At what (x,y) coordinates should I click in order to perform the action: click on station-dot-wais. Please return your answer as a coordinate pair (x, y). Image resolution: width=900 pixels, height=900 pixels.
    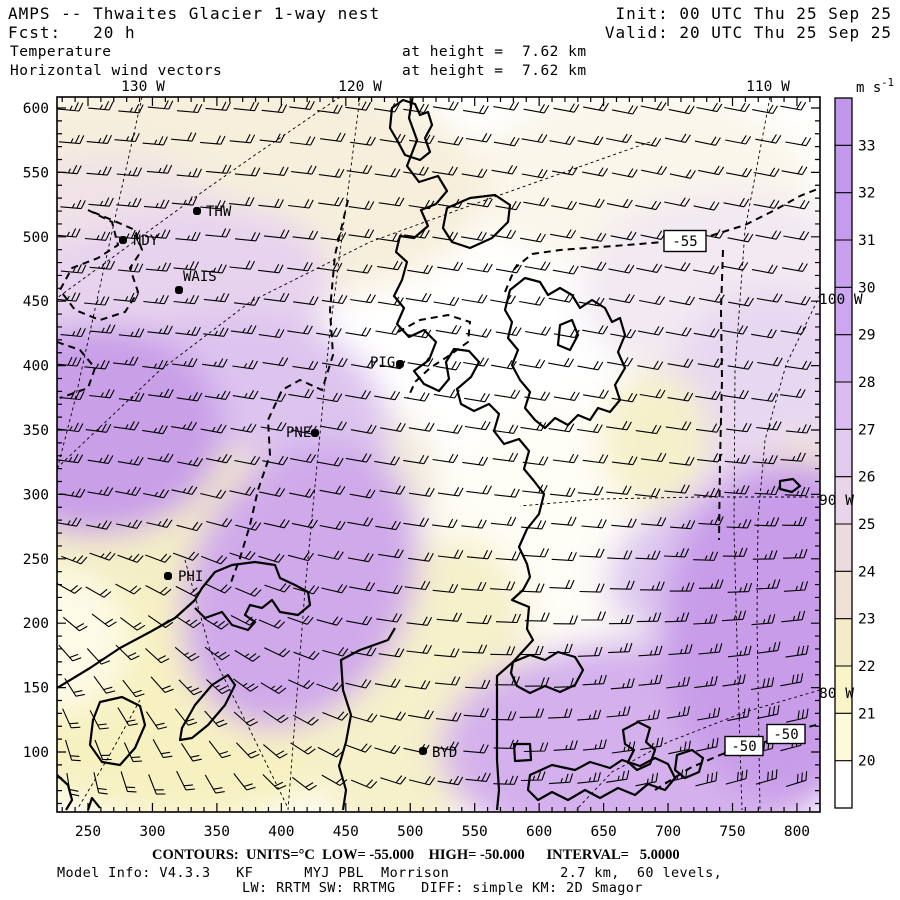
    Looking at the image, I should click on (179, 290).